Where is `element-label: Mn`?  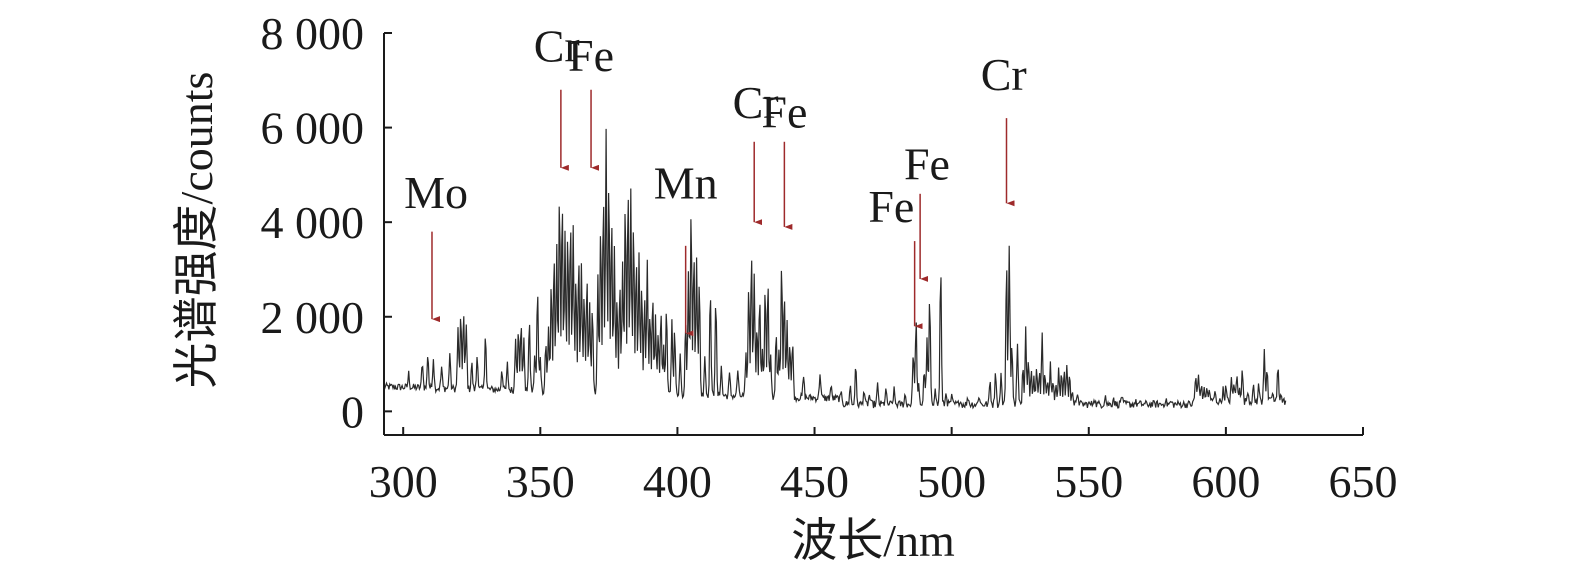
element-label: Mn is located at coordinates (686, 183).